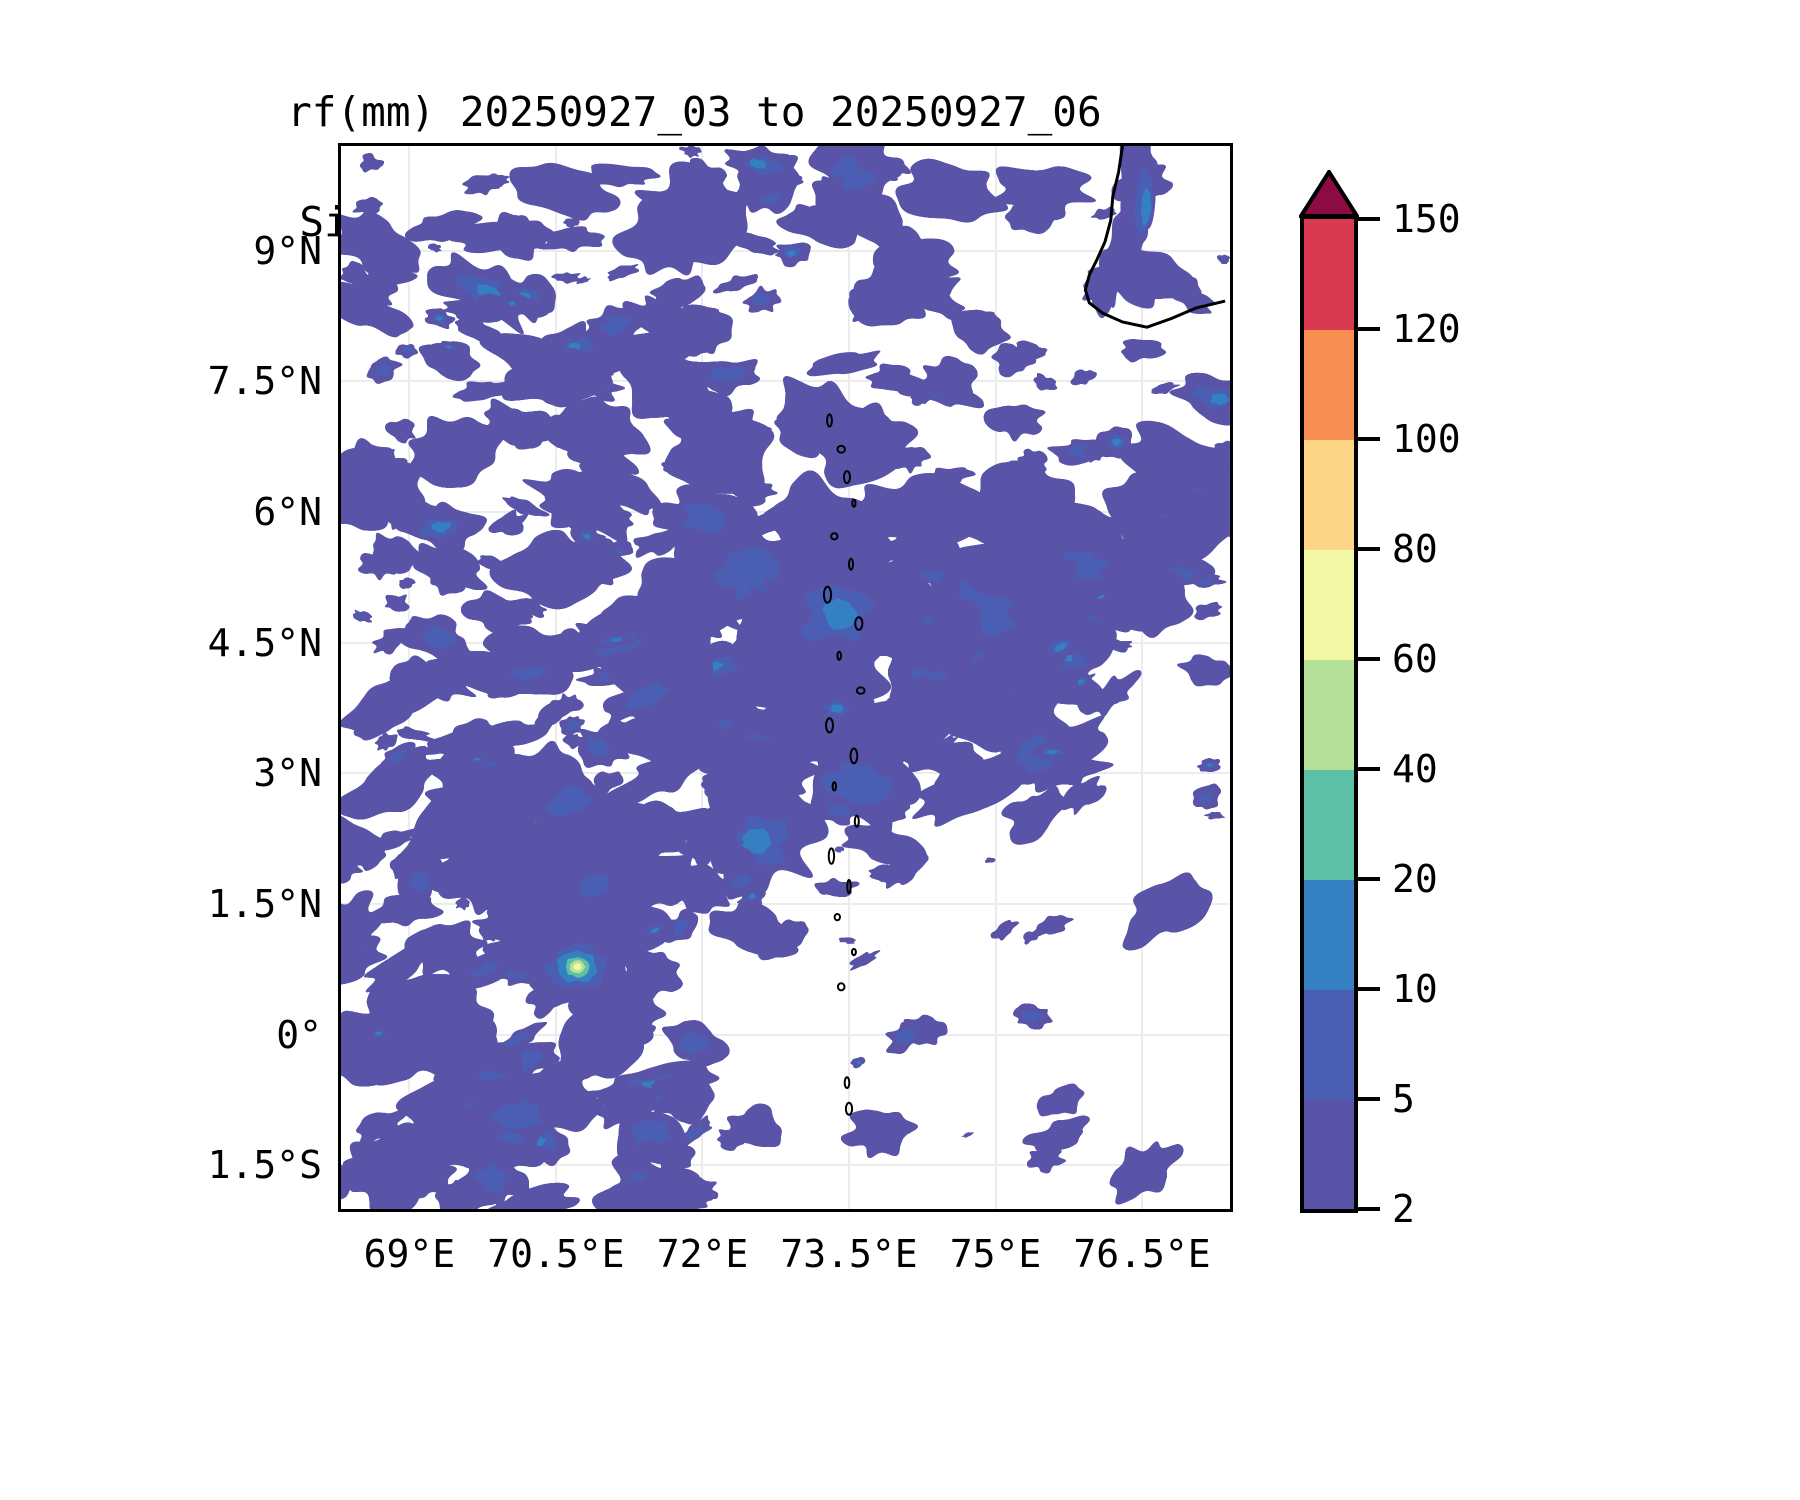  What do you see at coordinates (1415, 769) in the screenshot?
I see `colorbar-tick-label: 40` at bounding box center [1415, 769].